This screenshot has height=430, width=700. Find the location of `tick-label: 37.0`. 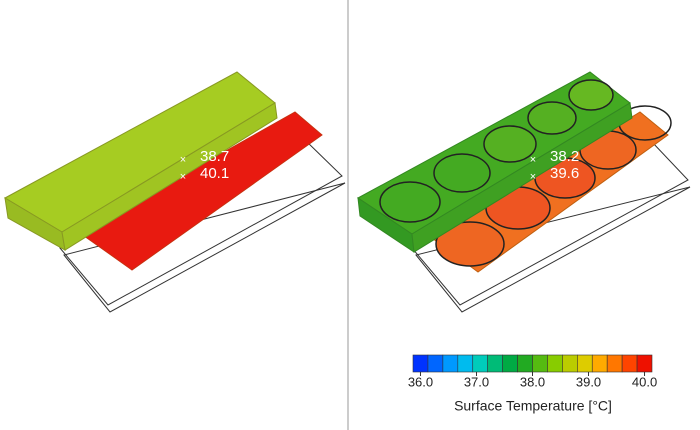

tick-label: 37.0 is located at coordinates (476, 381).